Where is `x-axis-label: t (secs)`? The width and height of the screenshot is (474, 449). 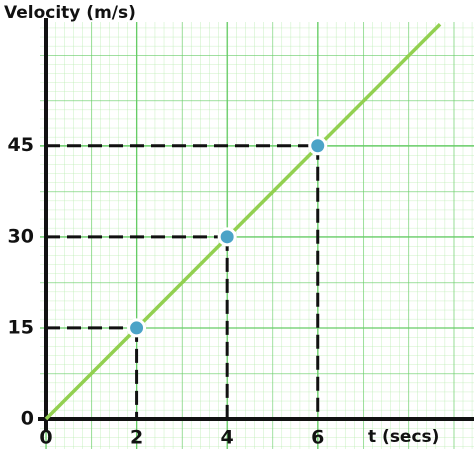 x-axis-label: t (secs) is located at coordinates (403, 437).